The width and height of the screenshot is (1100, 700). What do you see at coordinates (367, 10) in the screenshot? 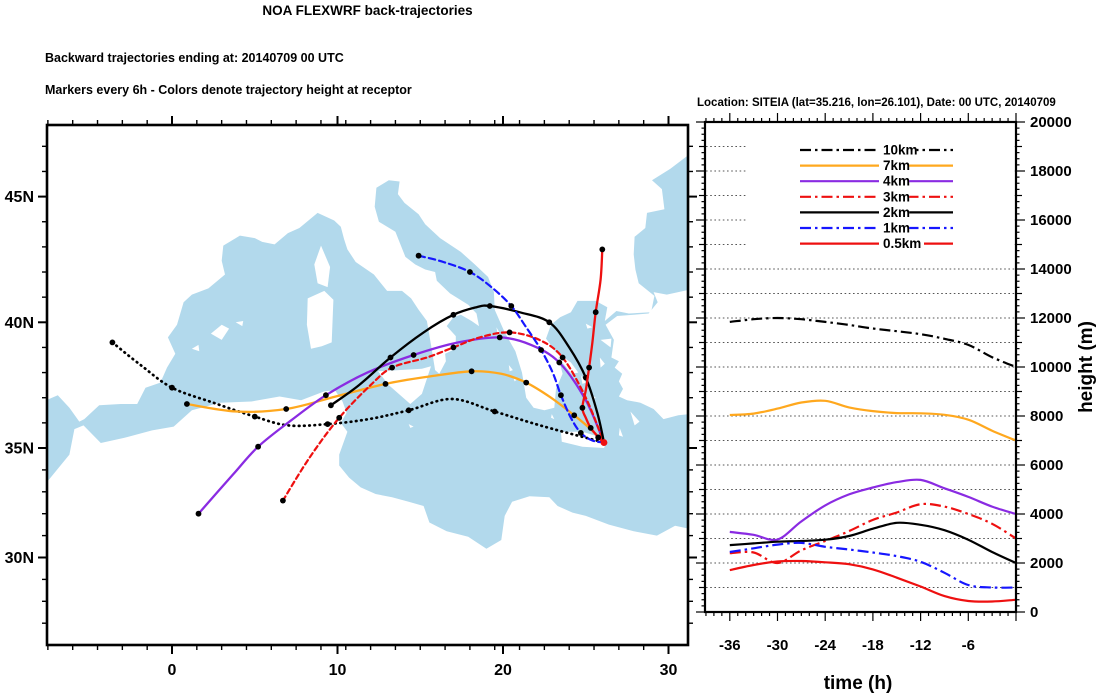
I see `figure-title: NOA FLEXWRF back-trajectories` at bounding box center [367, 10].